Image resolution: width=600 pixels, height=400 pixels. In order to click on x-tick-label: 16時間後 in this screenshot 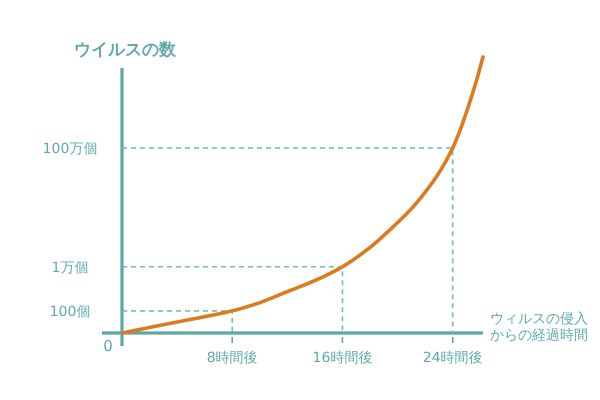, I will do `click(342, 358)`.